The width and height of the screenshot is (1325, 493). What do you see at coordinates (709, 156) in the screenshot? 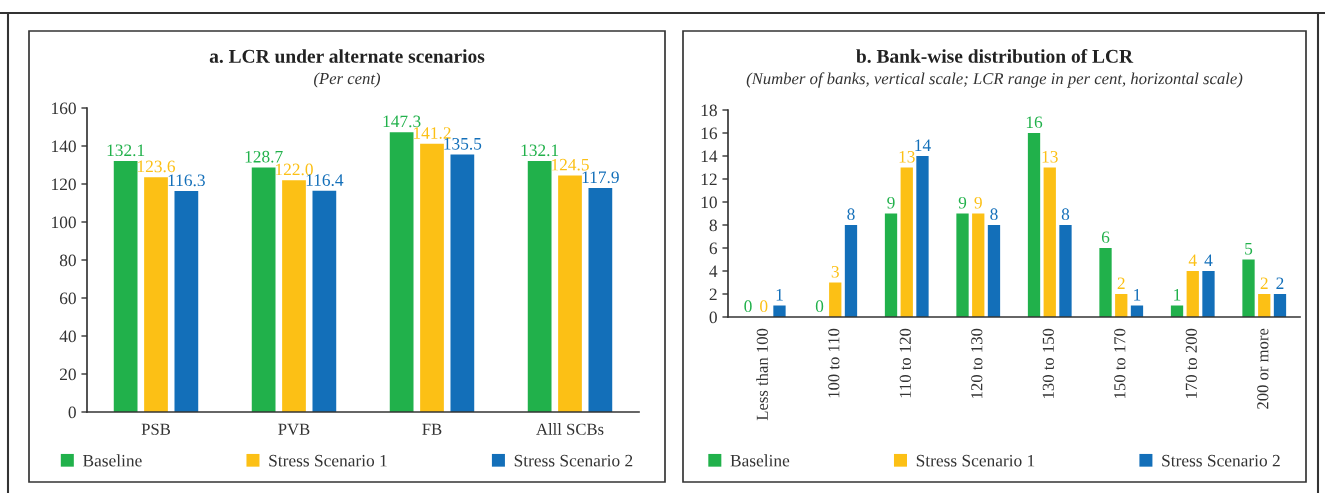
I see `y-tick-label: 14` at bounding box center [709, 156].